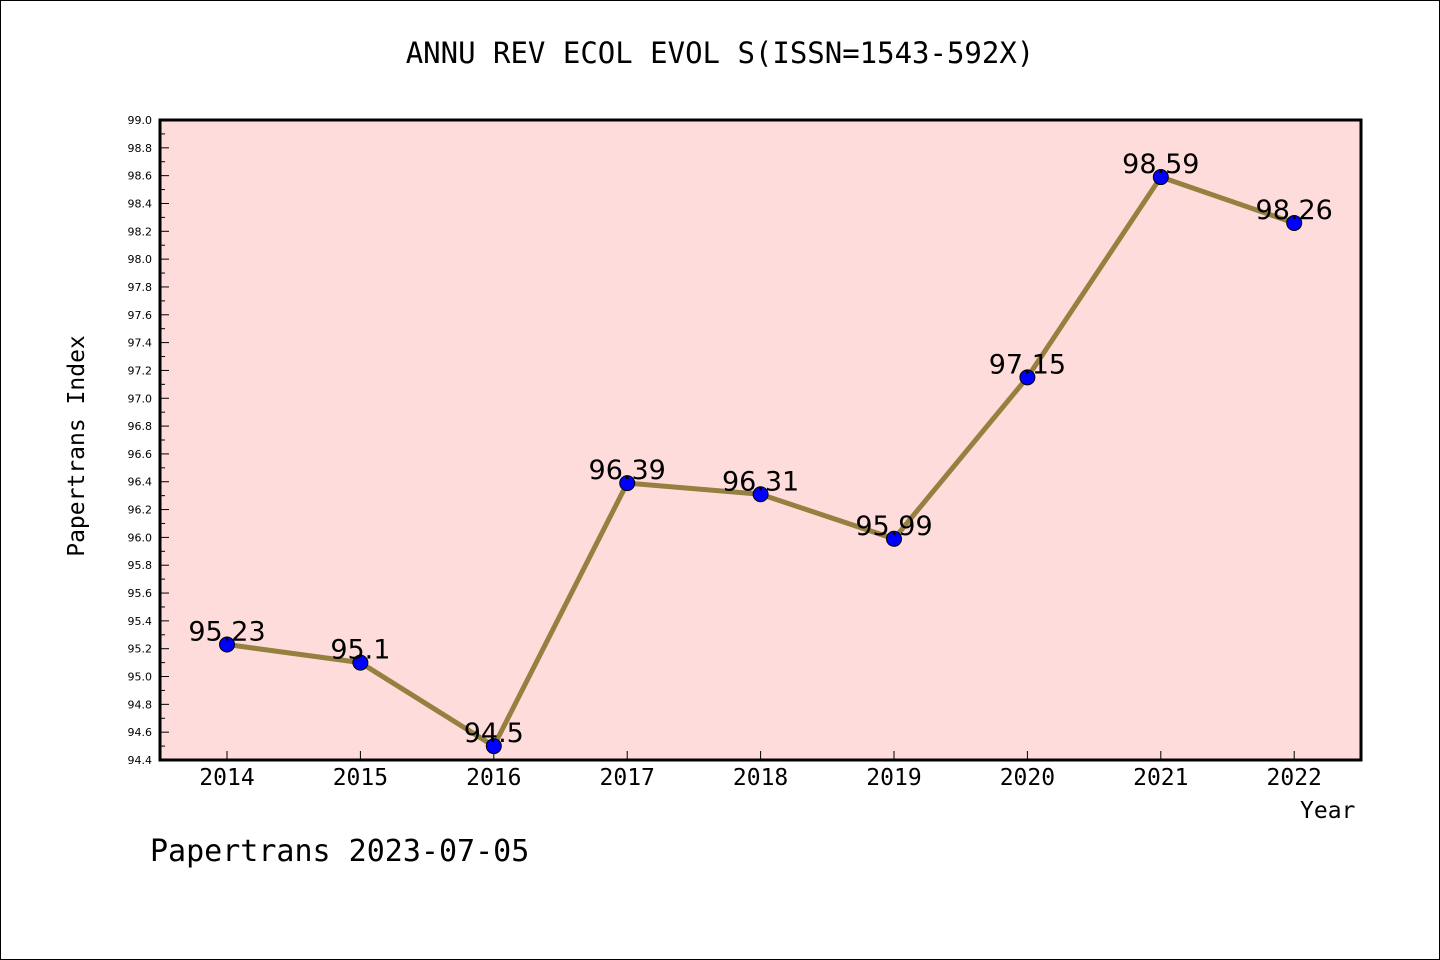  Describe the element at coordinates (140, 343) in the screenshot. I see `y-tick-label: 97.4` at that location.